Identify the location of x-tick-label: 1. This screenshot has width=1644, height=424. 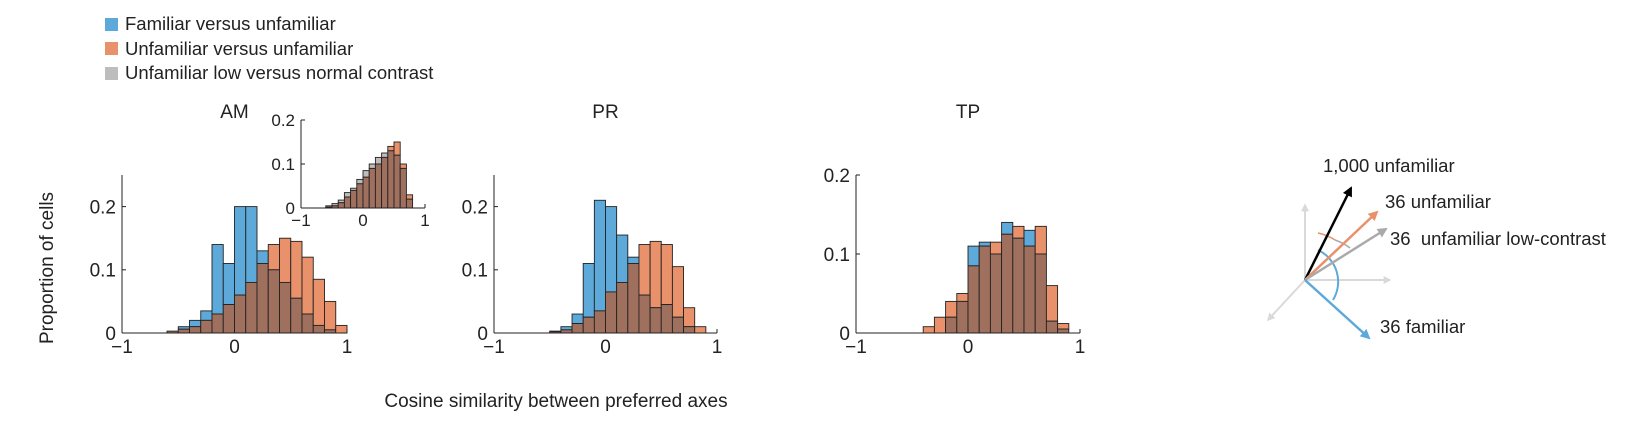
(717, 347).